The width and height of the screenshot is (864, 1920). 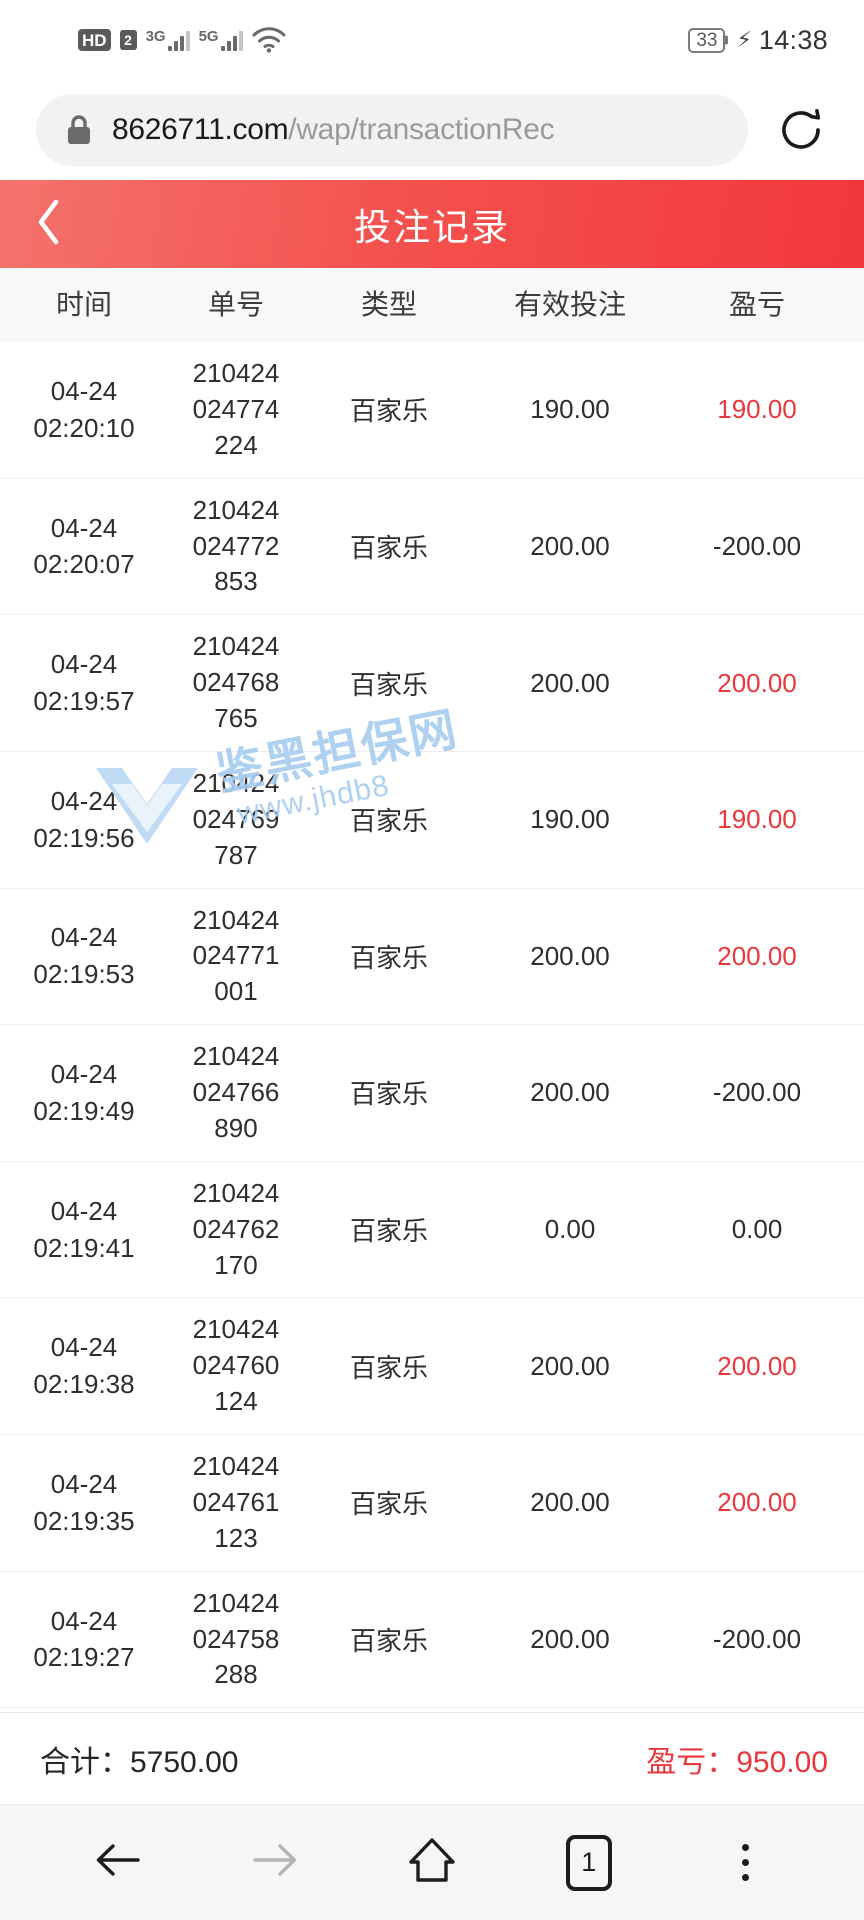 I want to click on column-header-order: 单号, so click(x=235, y=304).